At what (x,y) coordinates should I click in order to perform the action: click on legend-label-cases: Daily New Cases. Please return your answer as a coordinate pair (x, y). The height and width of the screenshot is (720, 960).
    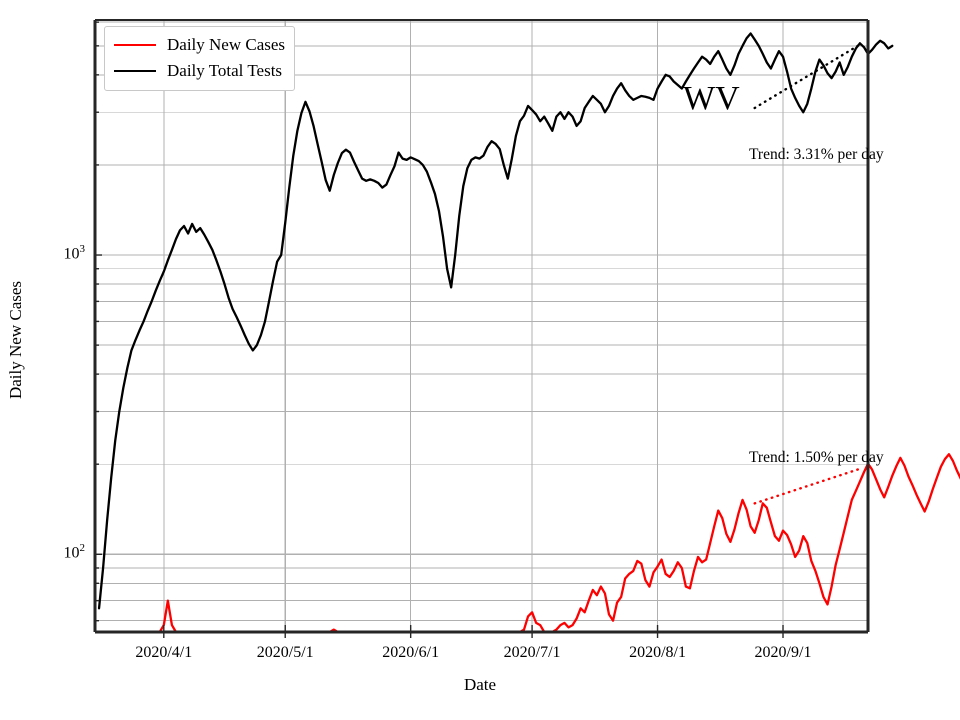
    Looking at the image, I should click on (226, 44).